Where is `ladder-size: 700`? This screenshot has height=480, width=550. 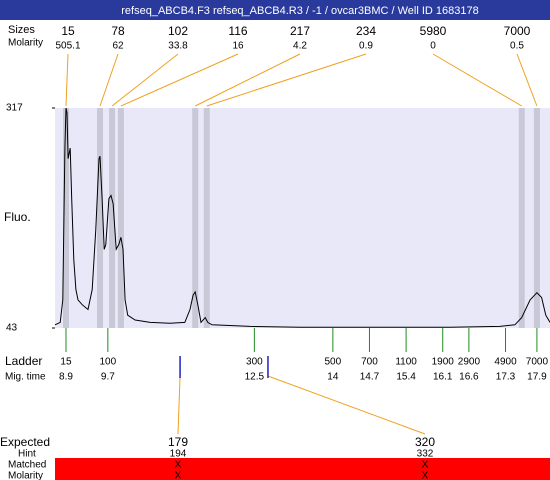 ladder-size: 700 is located at coordinates (369, 362).